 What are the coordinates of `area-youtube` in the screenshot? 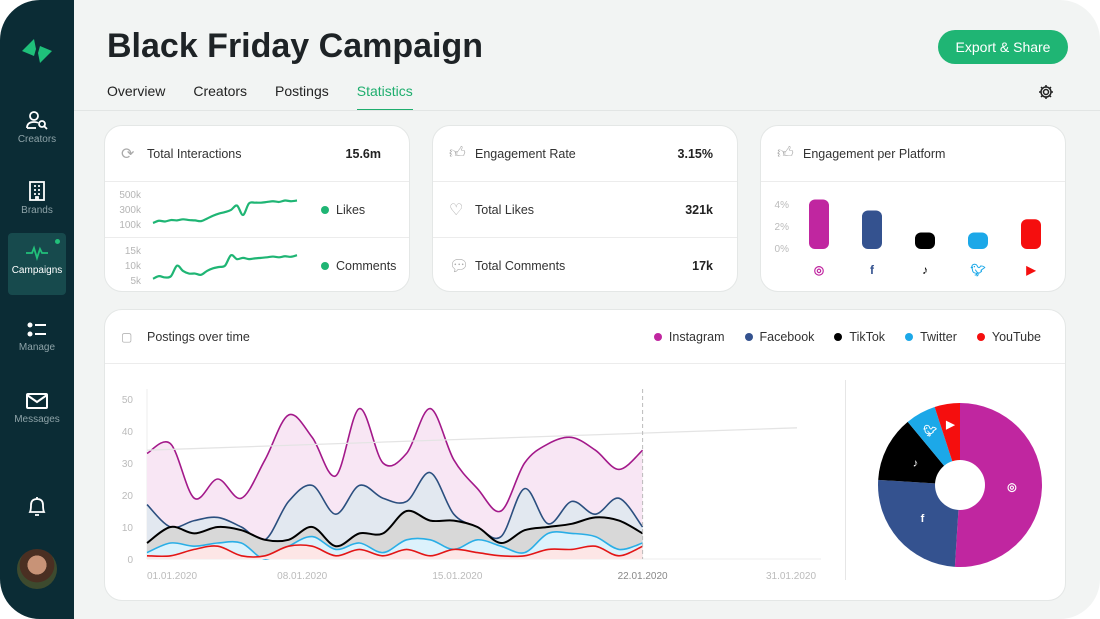 It's located at (395, 552).